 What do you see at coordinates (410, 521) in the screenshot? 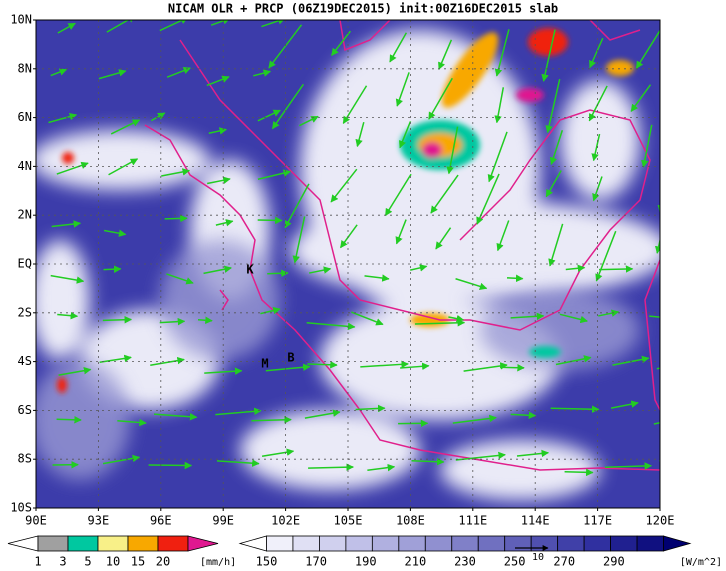
I see `lon-label: 108E` at bounding box center [410, 521].